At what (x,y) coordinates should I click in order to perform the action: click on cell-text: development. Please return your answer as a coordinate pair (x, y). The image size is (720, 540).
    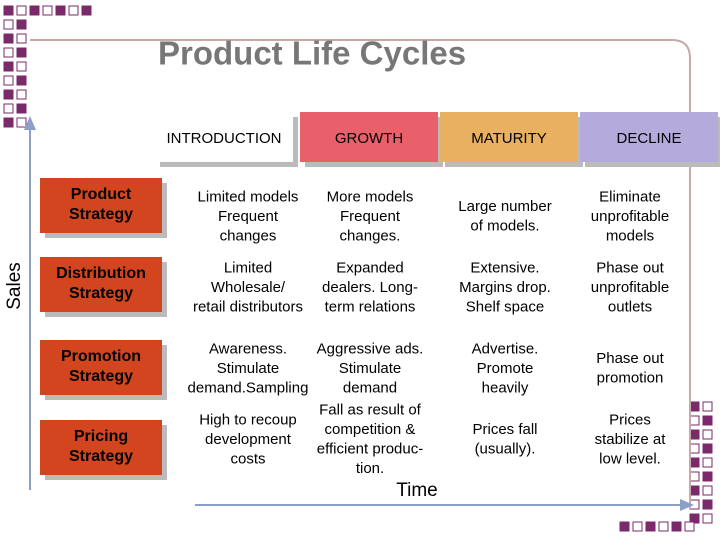
    Looking at the image, I should click on (248, 439).